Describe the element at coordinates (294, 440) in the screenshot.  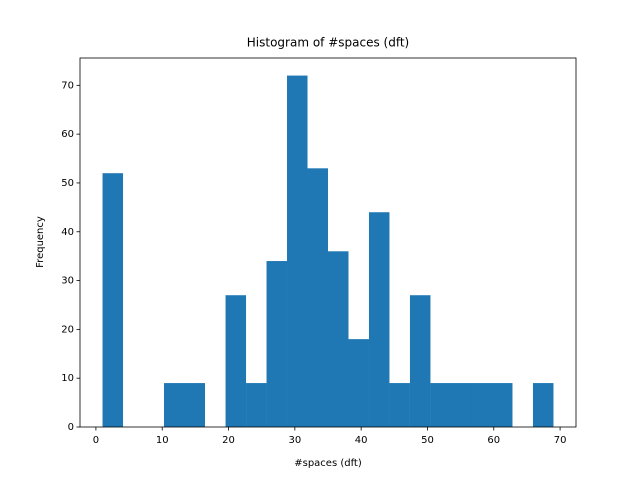
I see `x-tick-label: 30` at that location.